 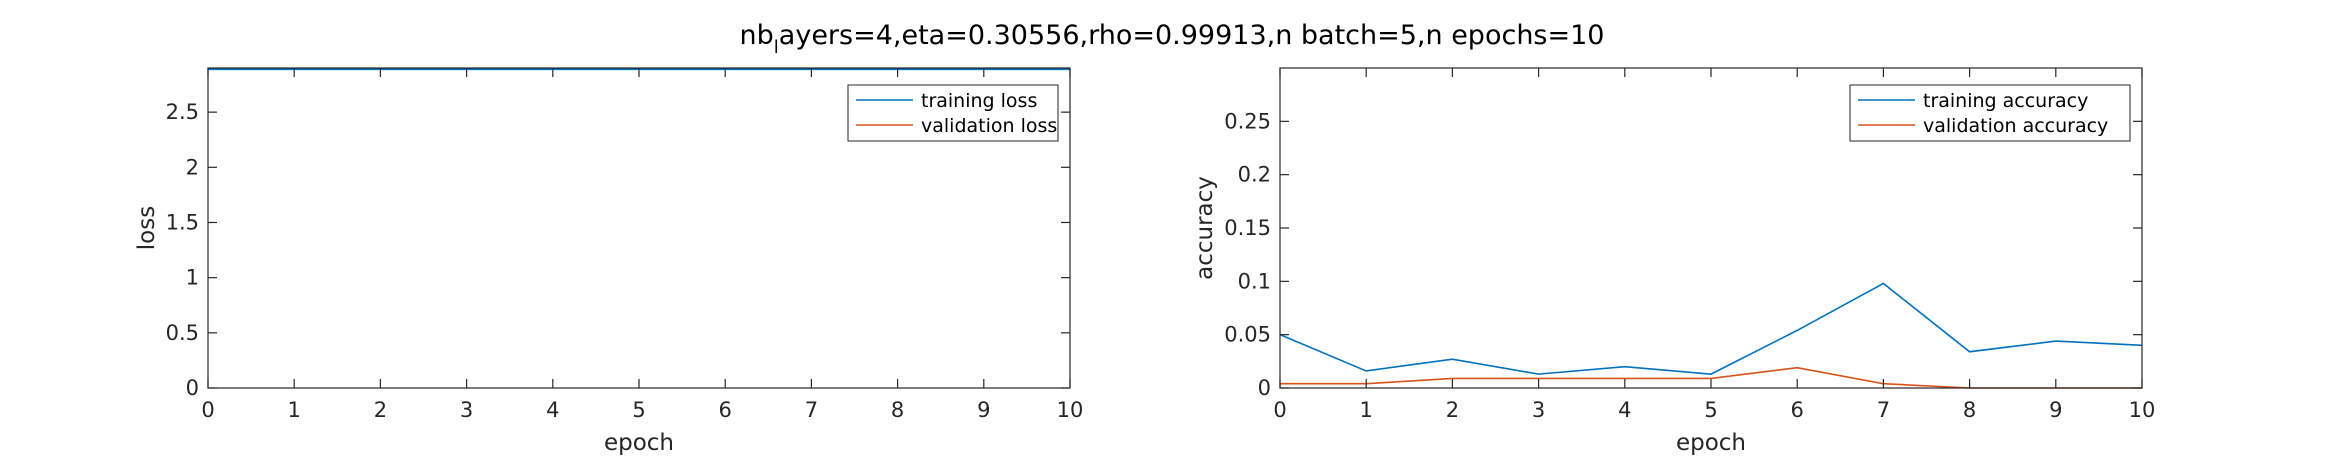 What do you see at coordinates (1254, 175) in the screenshot?
I see `y-tick-label: 0.2` at bounding box center [1254, 175].